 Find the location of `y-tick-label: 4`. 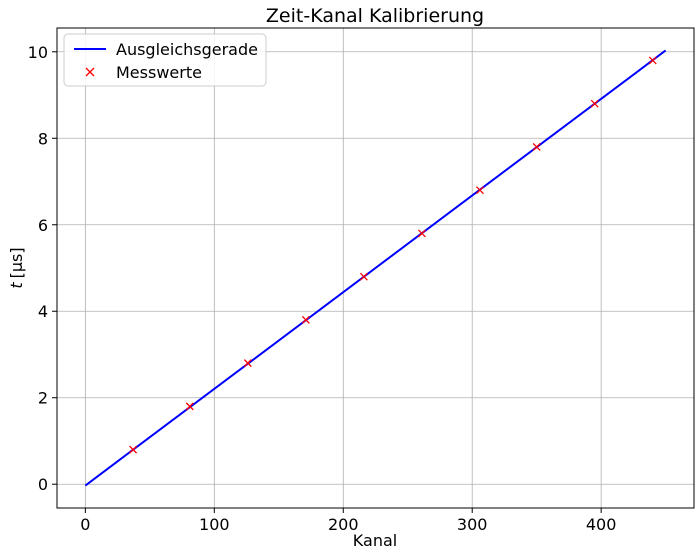

y-tick-label: 4 is located at coordinates (43, 311).